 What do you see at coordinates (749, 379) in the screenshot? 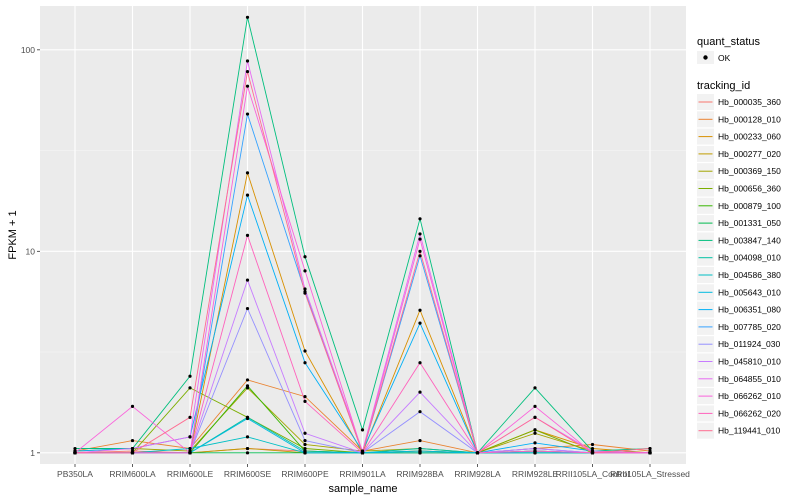
I see `legend-label: Hb_064855_010` at bounding box center [749, 379].